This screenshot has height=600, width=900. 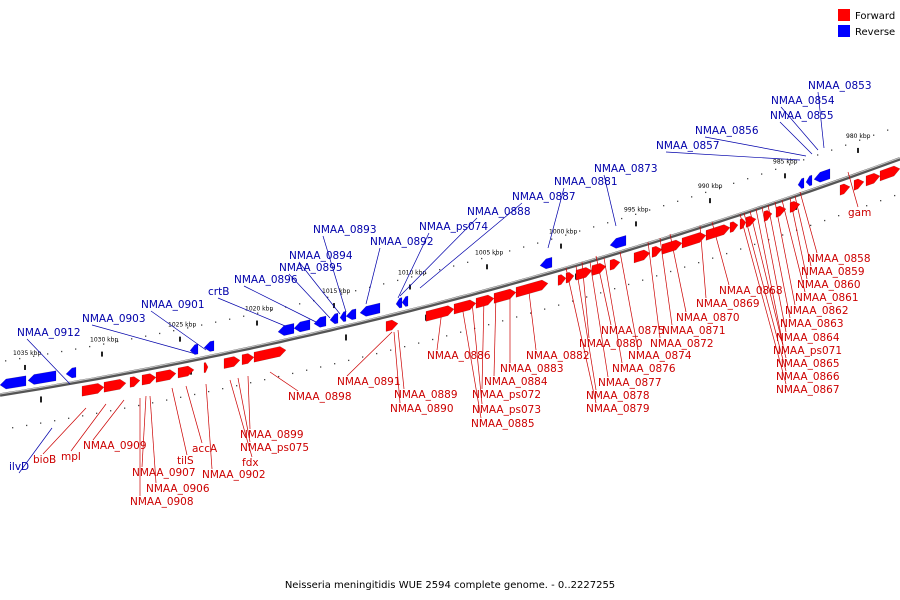 What do you see at coordinates (320, 397) in the screenshot?
I see `forward-gene-label: NMAA_0898` at bounding box center [320, 397].